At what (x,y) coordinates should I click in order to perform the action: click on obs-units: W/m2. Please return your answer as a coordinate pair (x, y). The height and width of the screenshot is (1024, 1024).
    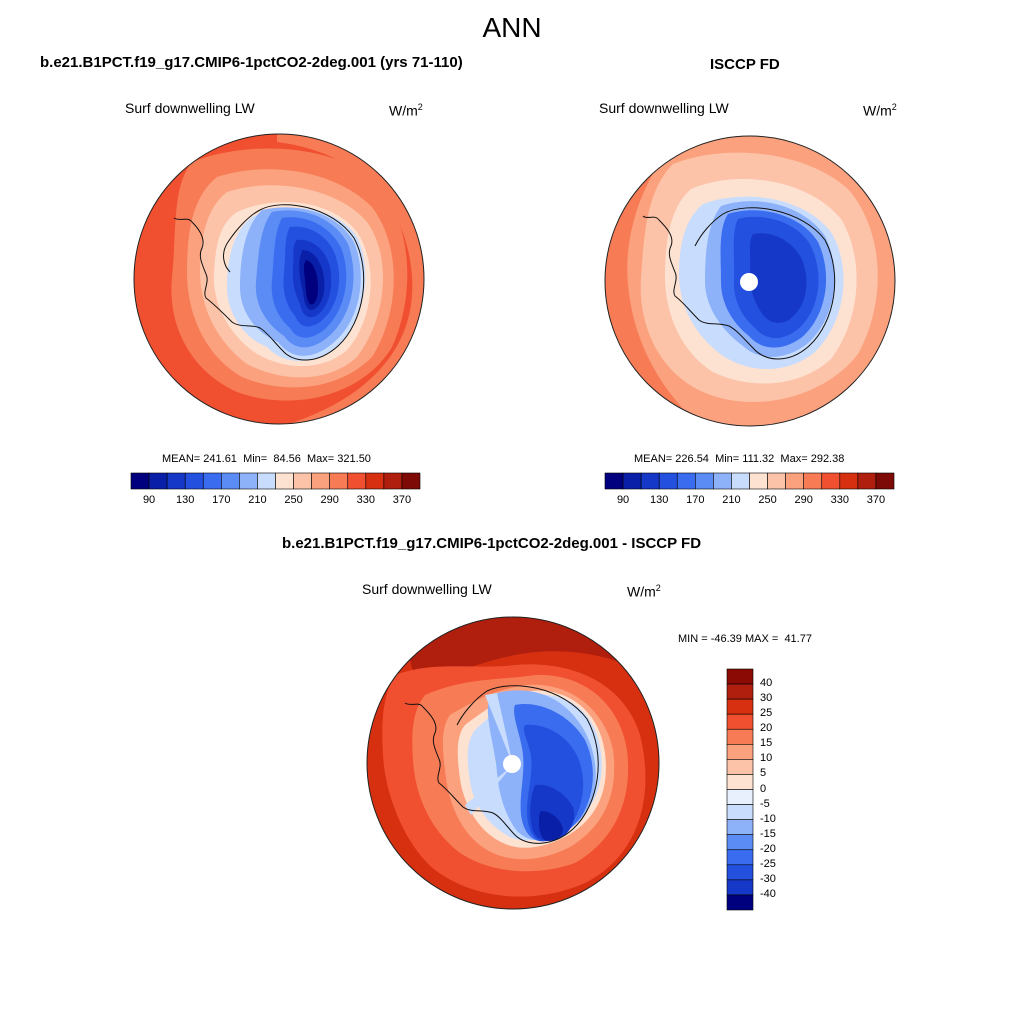
    Looking at the image, I should click on (880, 110).